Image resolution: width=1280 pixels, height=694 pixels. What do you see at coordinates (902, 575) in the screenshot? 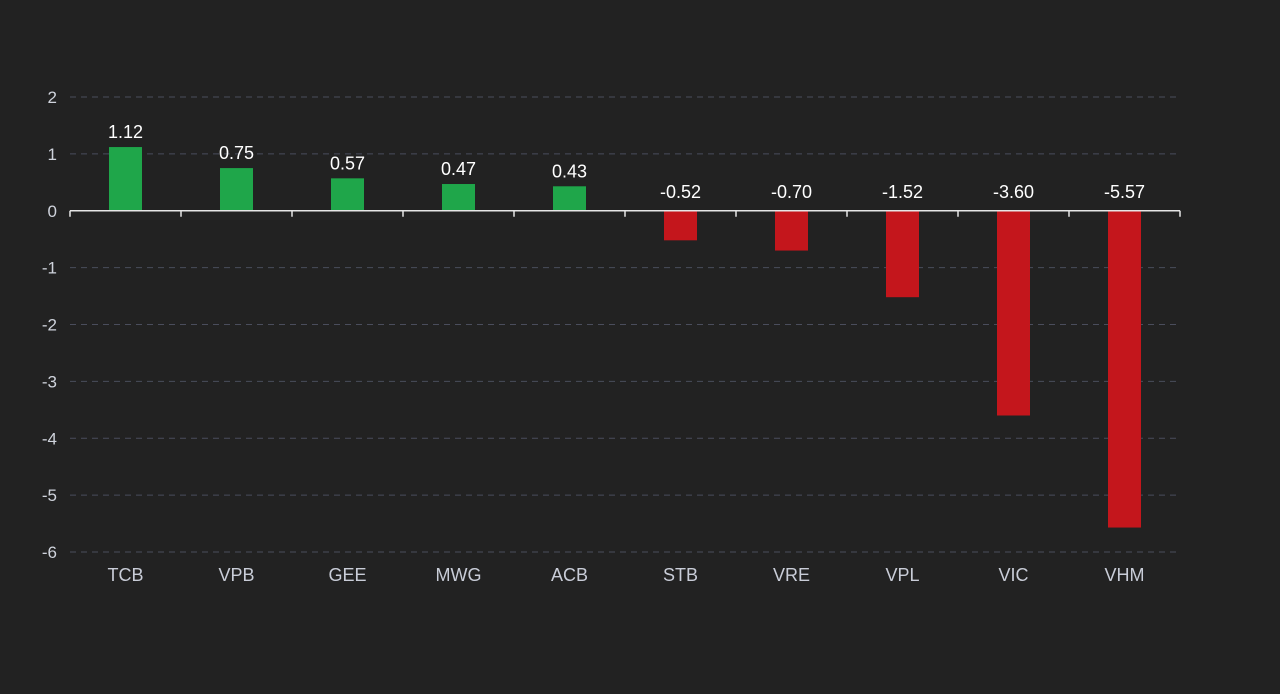
I see `x-tick-label-vpl: VPL` at bounding box center [902, 575].